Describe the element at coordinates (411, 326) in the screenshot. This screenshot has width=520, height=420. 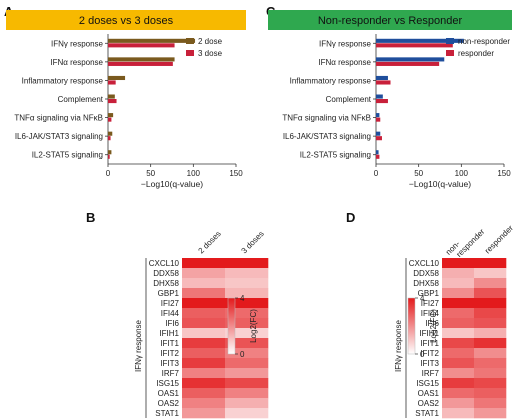
I see `colorbar` at that location.